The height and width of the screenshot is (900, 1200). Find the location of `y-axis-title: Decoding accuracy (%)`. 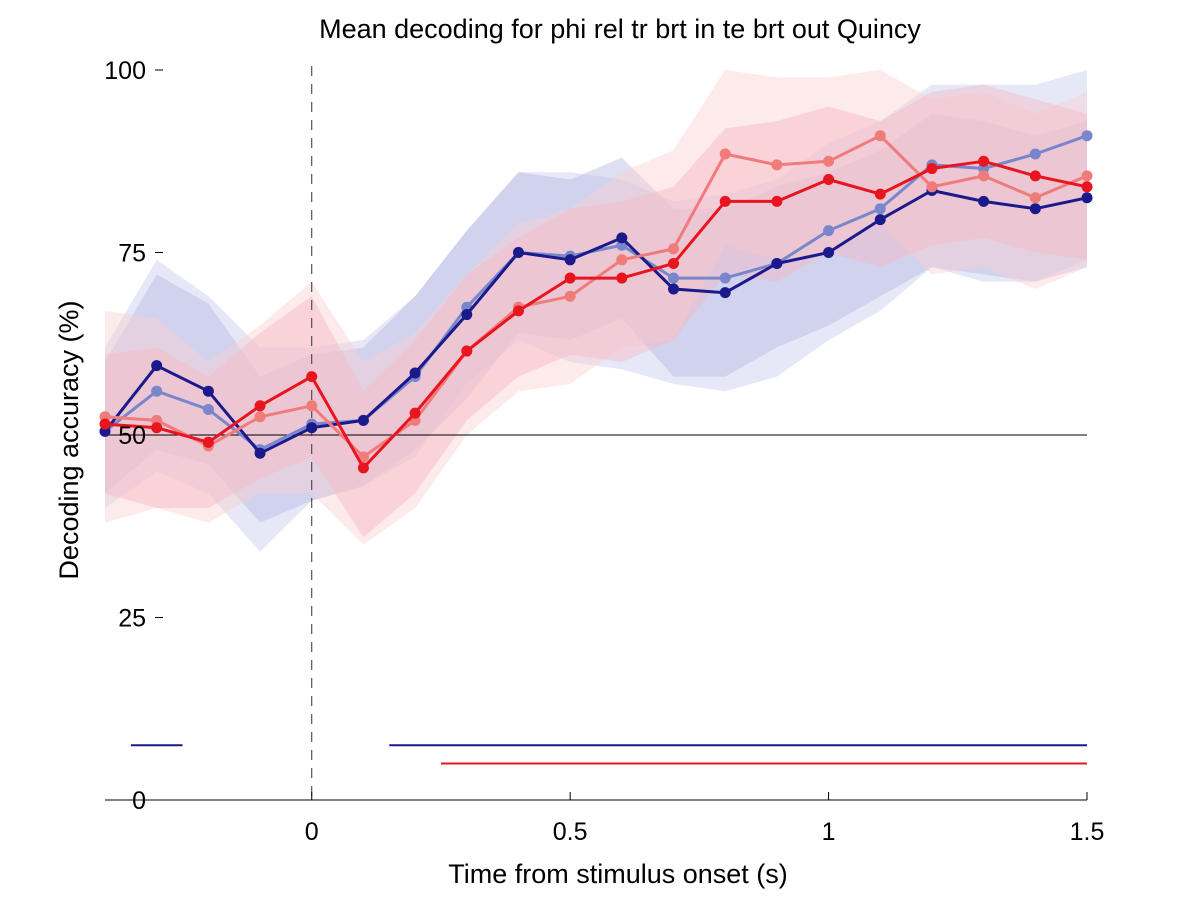

y-axis-title: Decoding accuracy (%) is located at coordinates (69, 439).